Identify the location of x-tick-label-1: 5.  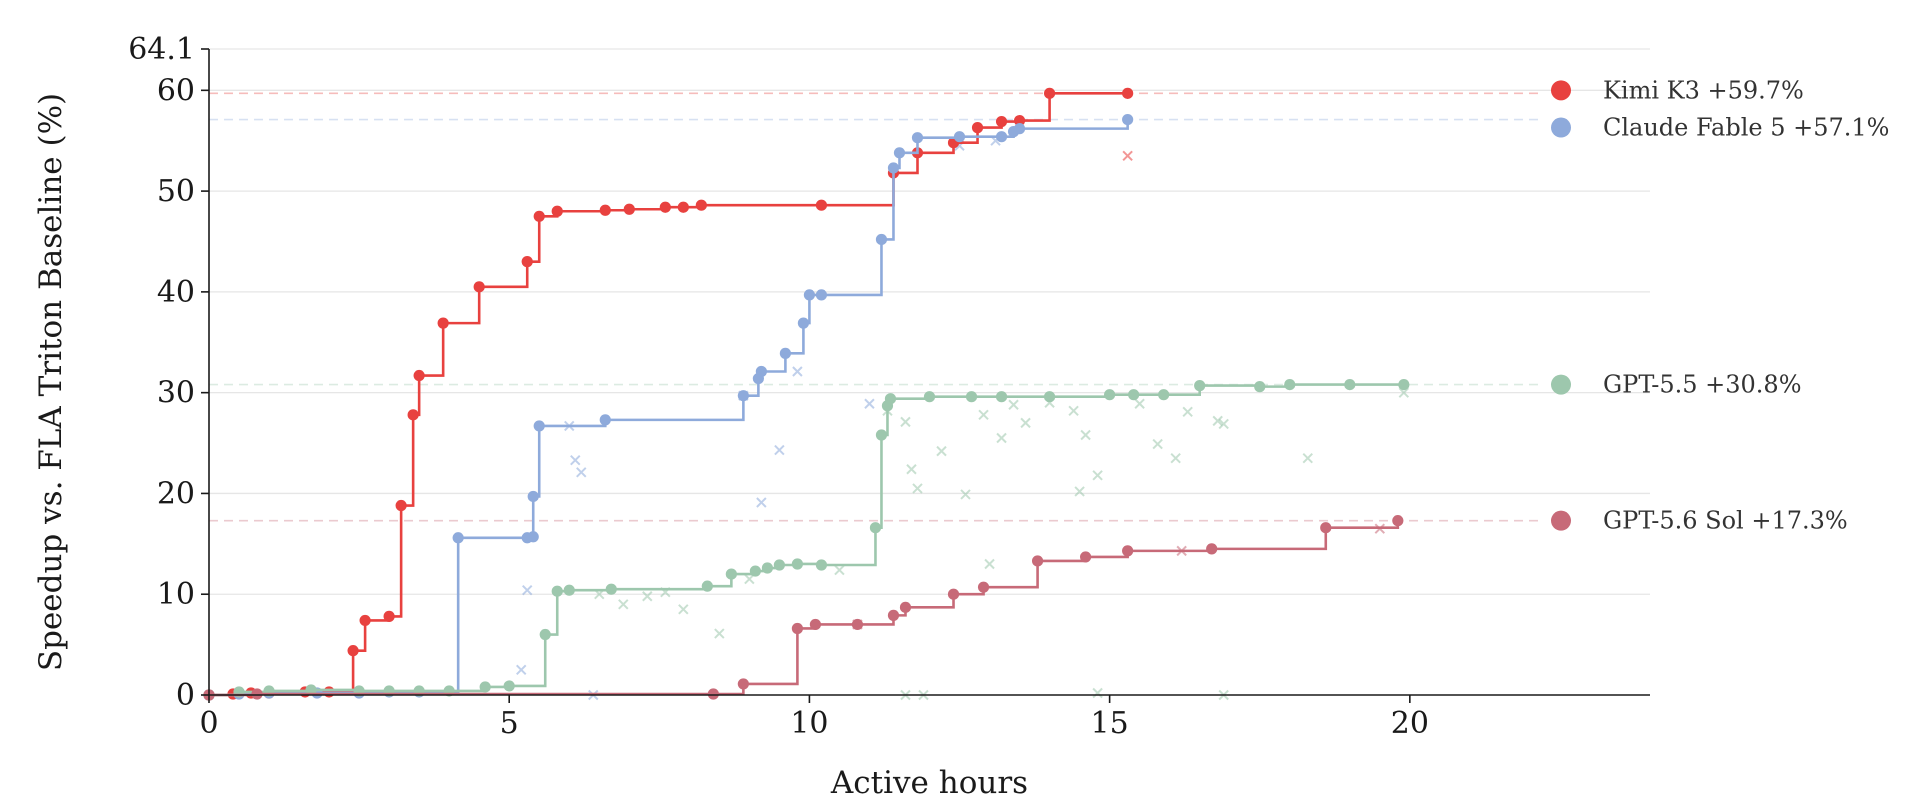
(509, 723).